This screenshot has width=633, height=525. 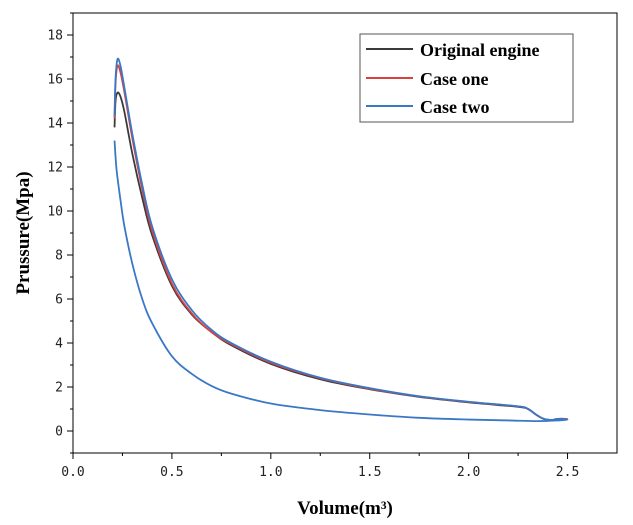 I want to click on y-tick-label: 12, so click(x=55, y=168).